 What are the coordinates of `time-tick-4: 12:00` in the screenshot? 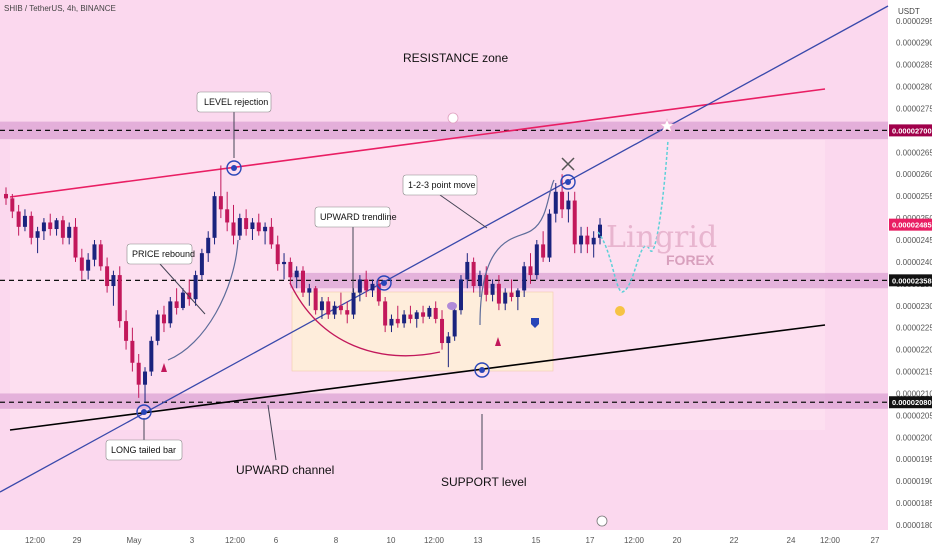 It's located at (235, 540).